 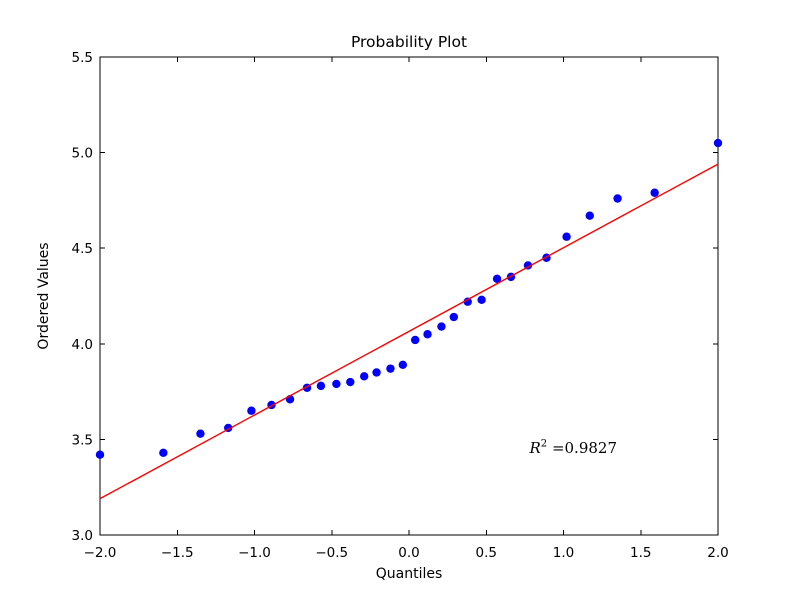 I want to click on r-squared-base: R, so click(x=535, y=448).